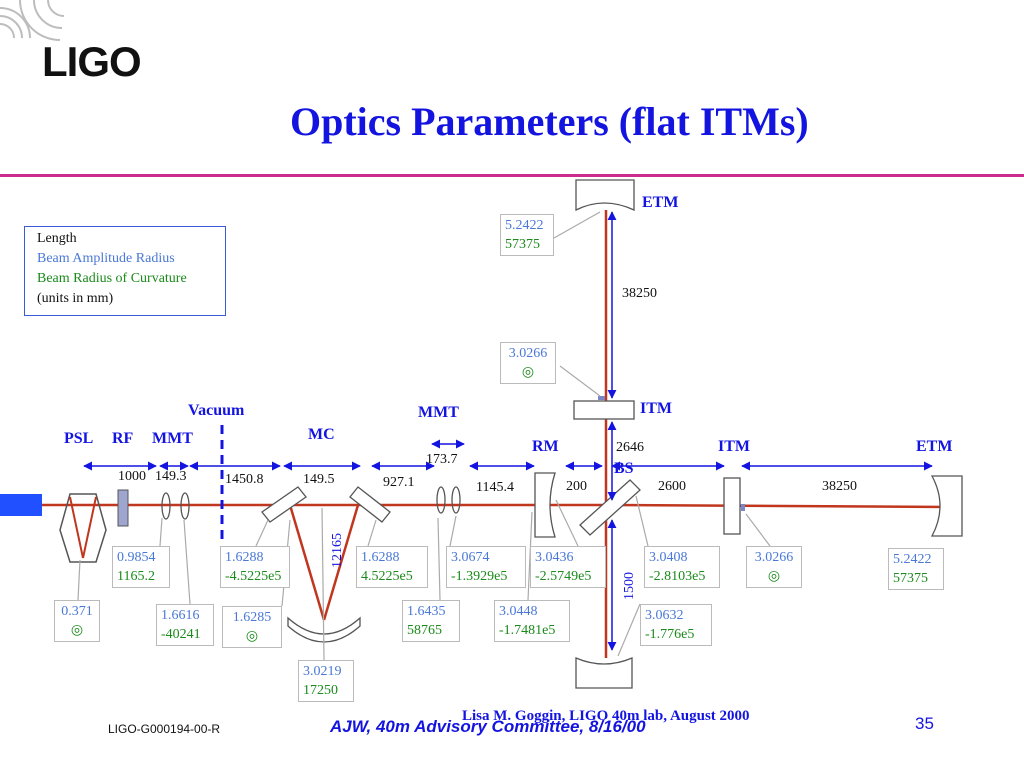 The width and height of the screenshot is (1024, 768). I want to click on rm-out-amplitude: 3.0436, so click(554, 557).